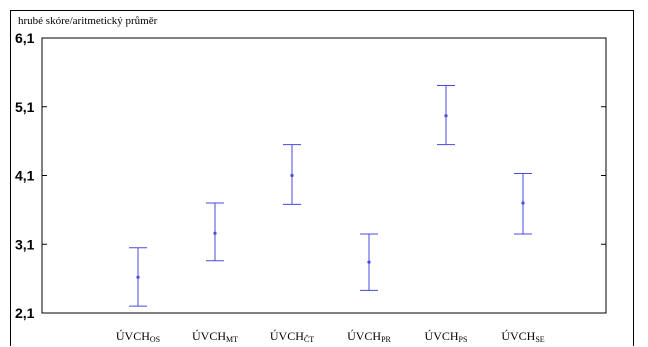 The image size is (648, 347). What do you see at coordinates (88, 21) in the screenshot?
I see `y-axis-label: hrubé skóre/aritmetický průměr` at bounding box center [88, 21].